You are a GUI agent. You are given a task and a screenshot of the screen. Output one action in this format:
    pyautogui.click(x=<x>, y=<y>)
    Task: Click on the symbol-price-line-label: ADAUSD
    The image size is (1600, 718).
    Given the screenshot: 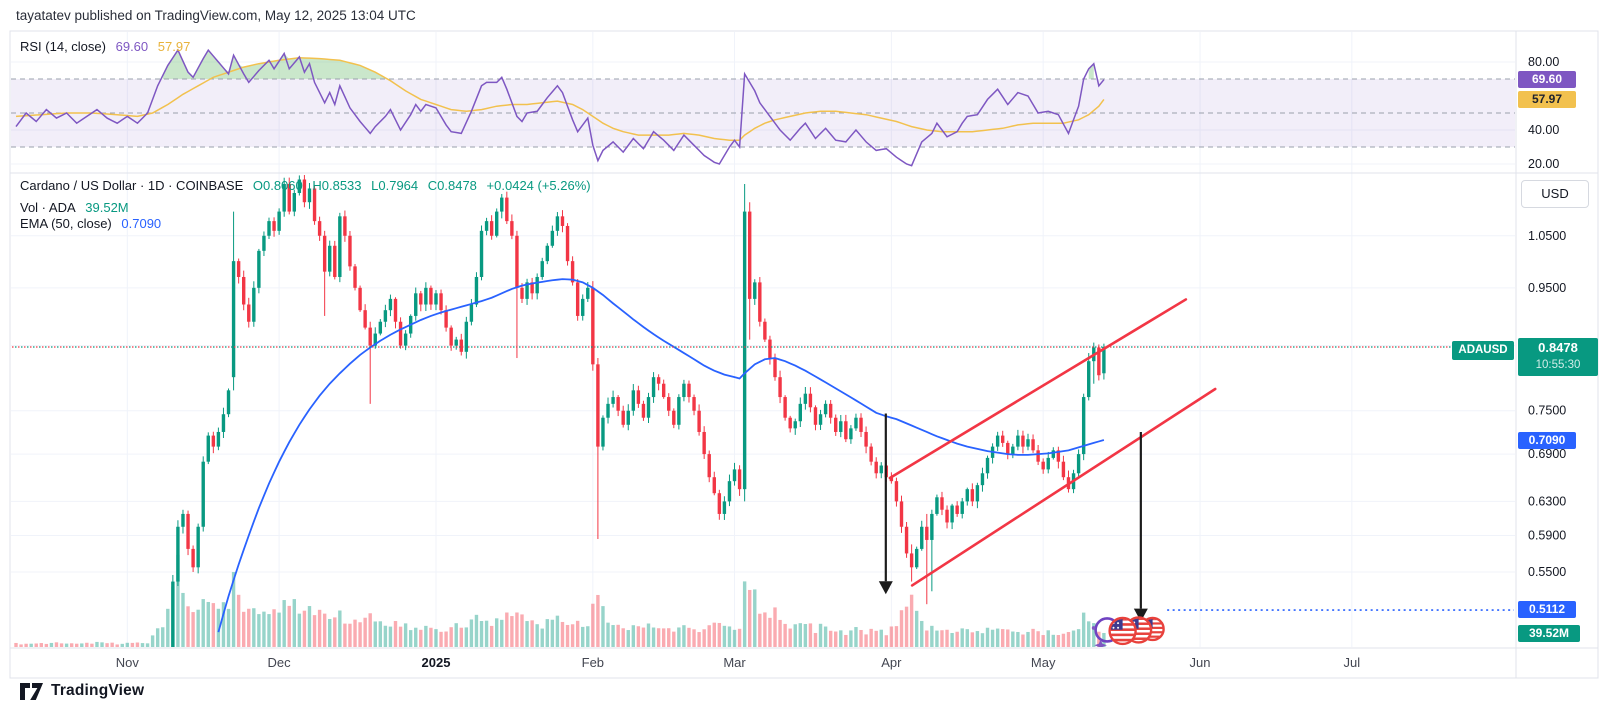 What is the action you would take?
    pyautogui.click(x=1483, y=350)
    